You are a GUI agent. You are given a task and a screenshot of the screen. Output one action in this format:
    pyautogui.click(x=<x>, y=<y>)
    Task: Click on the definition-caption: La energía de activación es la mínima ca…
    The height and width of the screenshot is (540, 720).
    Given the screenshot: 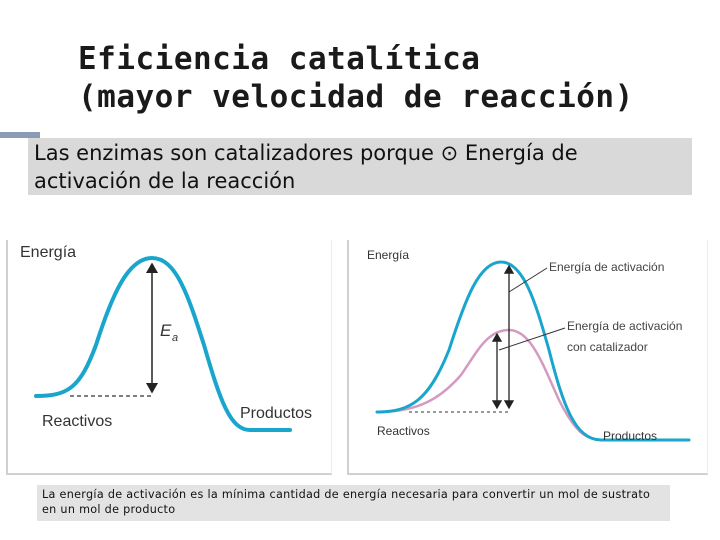 What is the action you would take?
    pyautogui.click(x=353, y=503)
    